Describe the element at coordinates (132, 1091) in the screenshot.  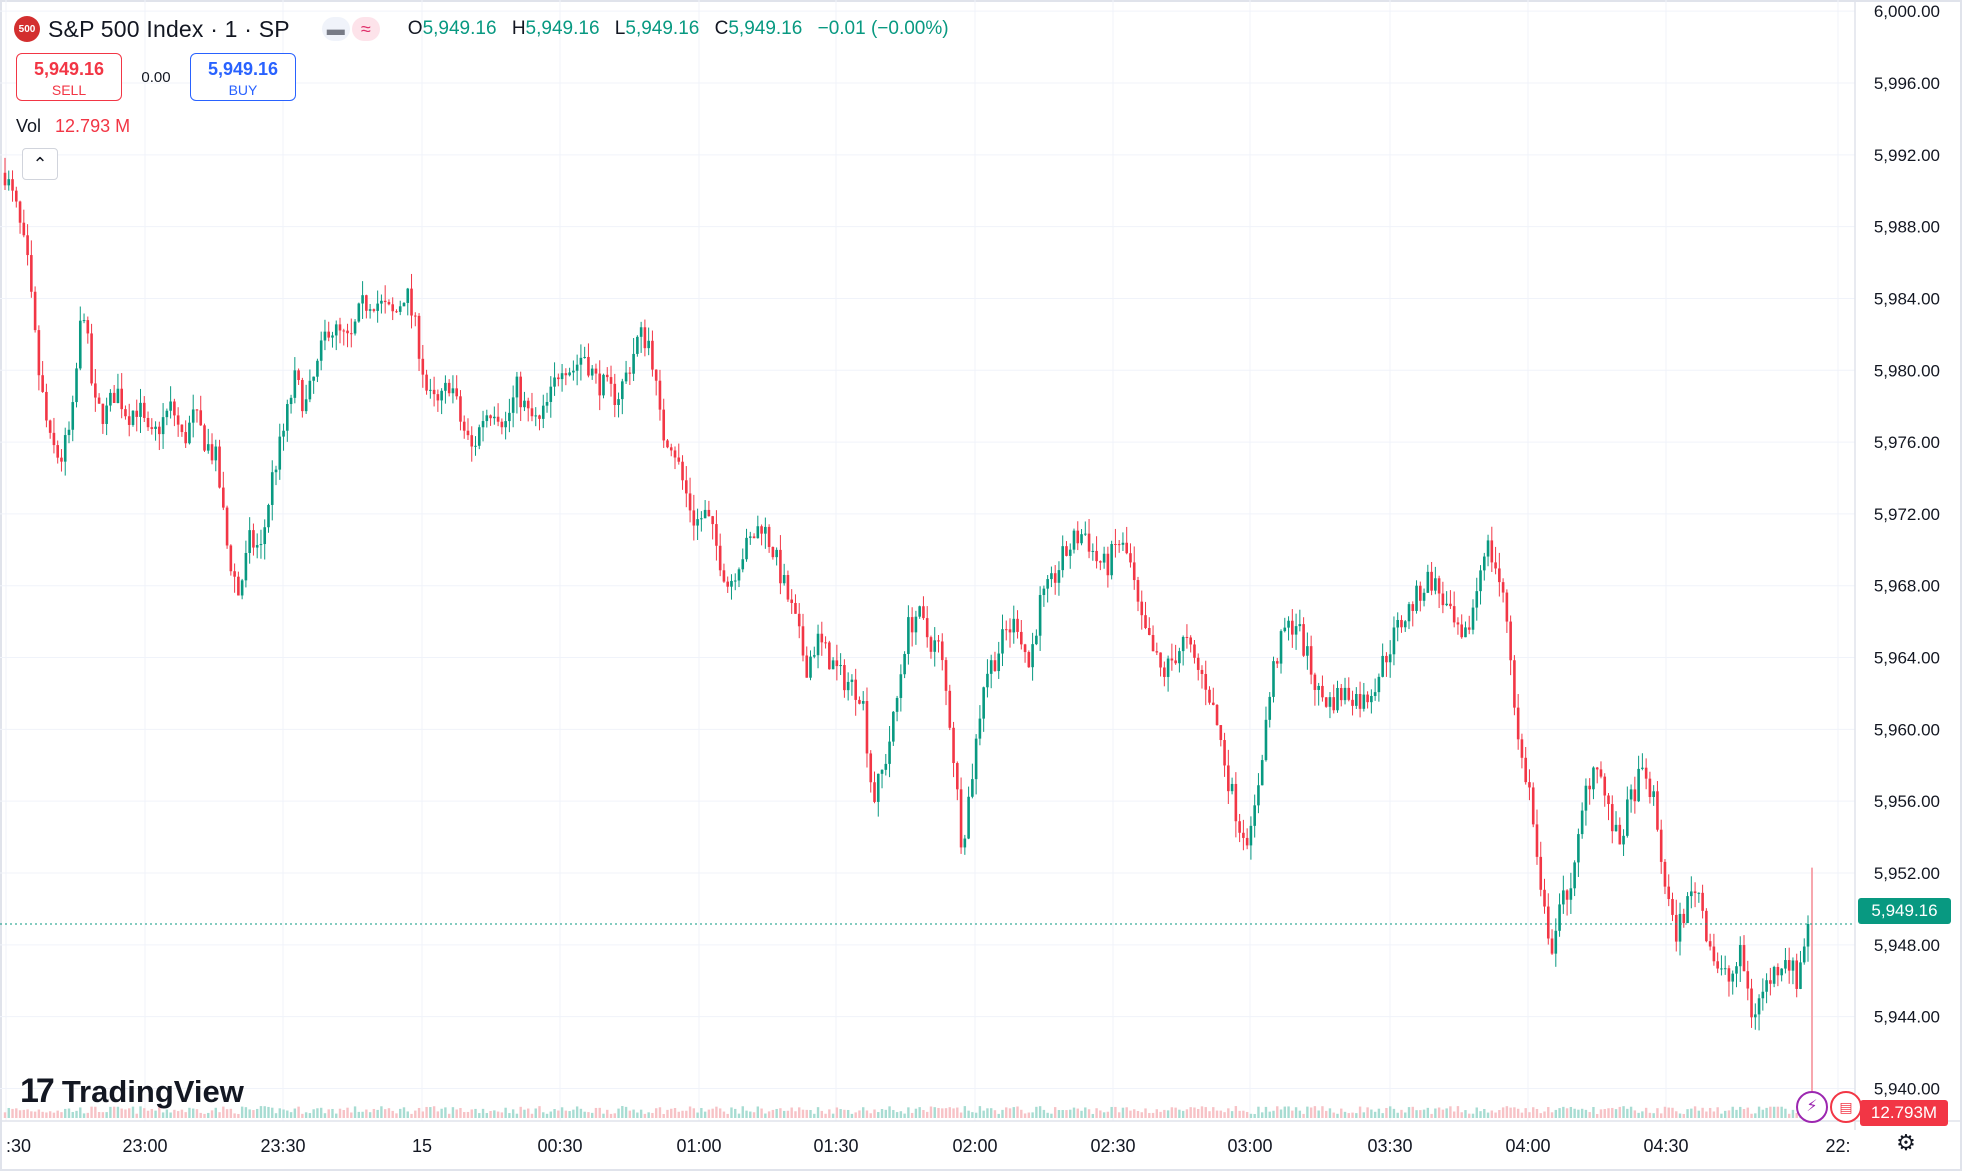
I see `tradingview-logo: 17 TradingView` at that location.